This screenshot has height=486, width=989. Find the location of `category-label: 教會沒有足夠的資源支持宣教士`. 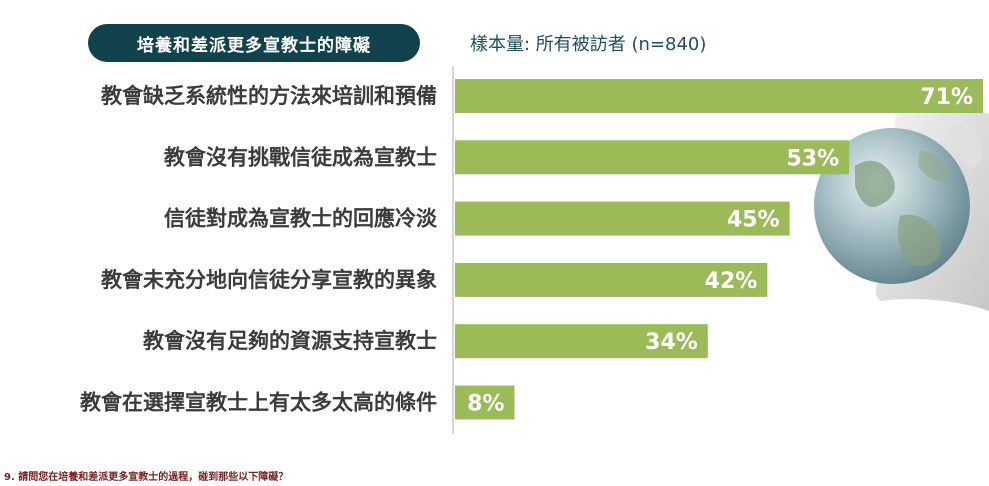

category-label: 教會沒有足夠的資源支持宣教士 is located at coordinates (290, 341).